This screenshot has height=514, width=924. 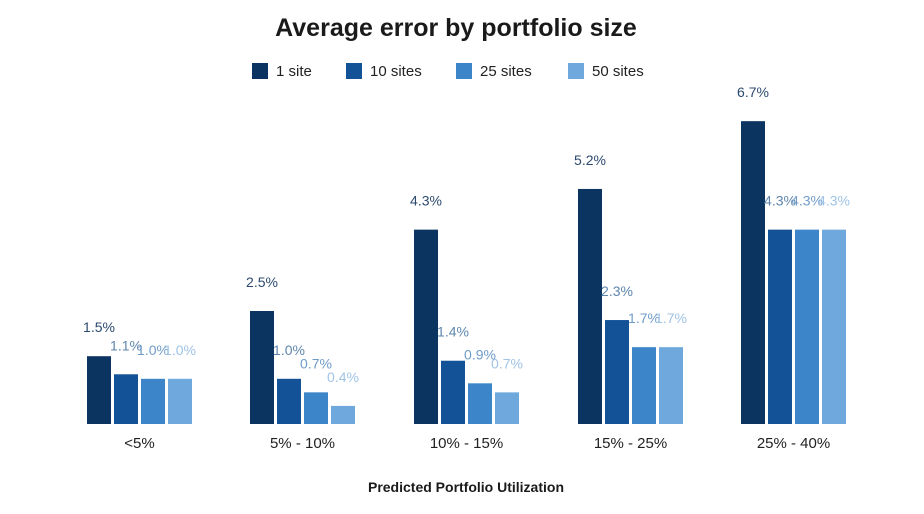 I want to click on data-label: 5.2%, so click(x=590, y=160).